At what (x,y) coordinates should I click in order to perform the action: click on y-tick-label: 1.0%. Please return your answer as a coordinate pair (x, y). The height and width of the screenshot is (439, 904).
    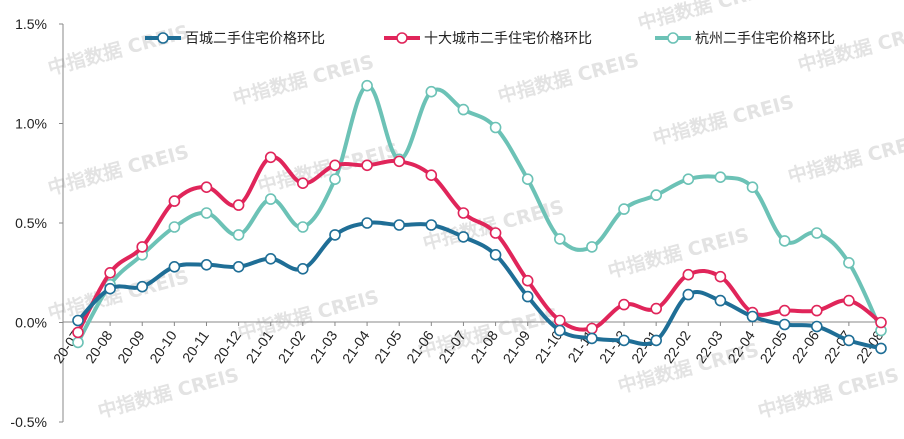
    Looking at the image, I should click on (31, 124).